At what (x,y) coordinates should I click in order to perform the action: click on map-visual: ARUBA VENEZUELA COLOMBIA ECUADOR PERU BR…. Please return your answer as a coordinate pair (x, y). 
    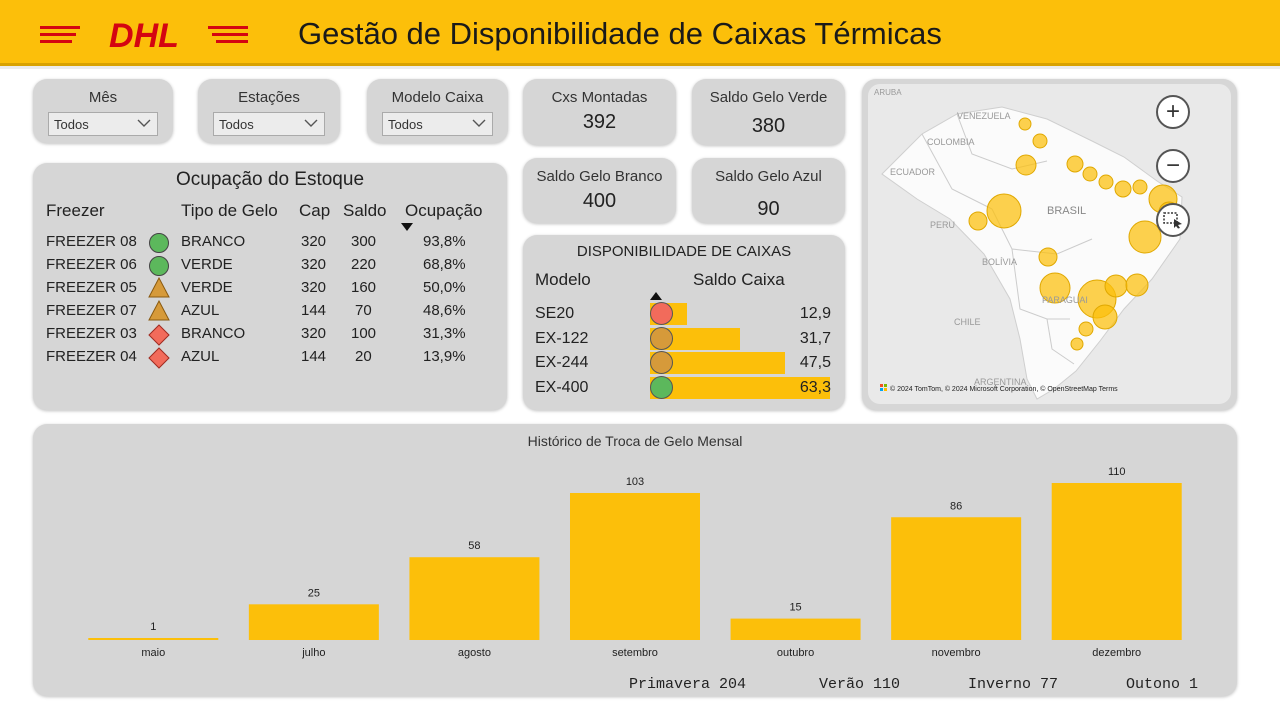
    Looking at the image, I should click on (1049, 244).